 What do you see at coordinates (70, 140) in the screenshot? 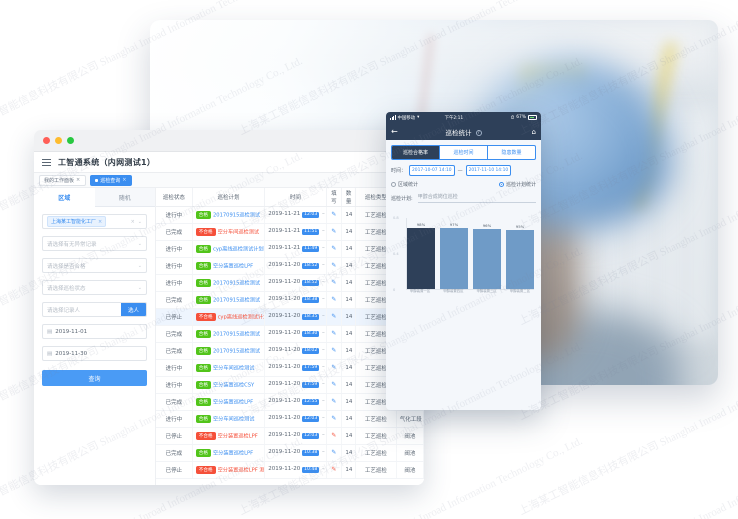
I see `maximize-icon` at bounding box center [70, 140].